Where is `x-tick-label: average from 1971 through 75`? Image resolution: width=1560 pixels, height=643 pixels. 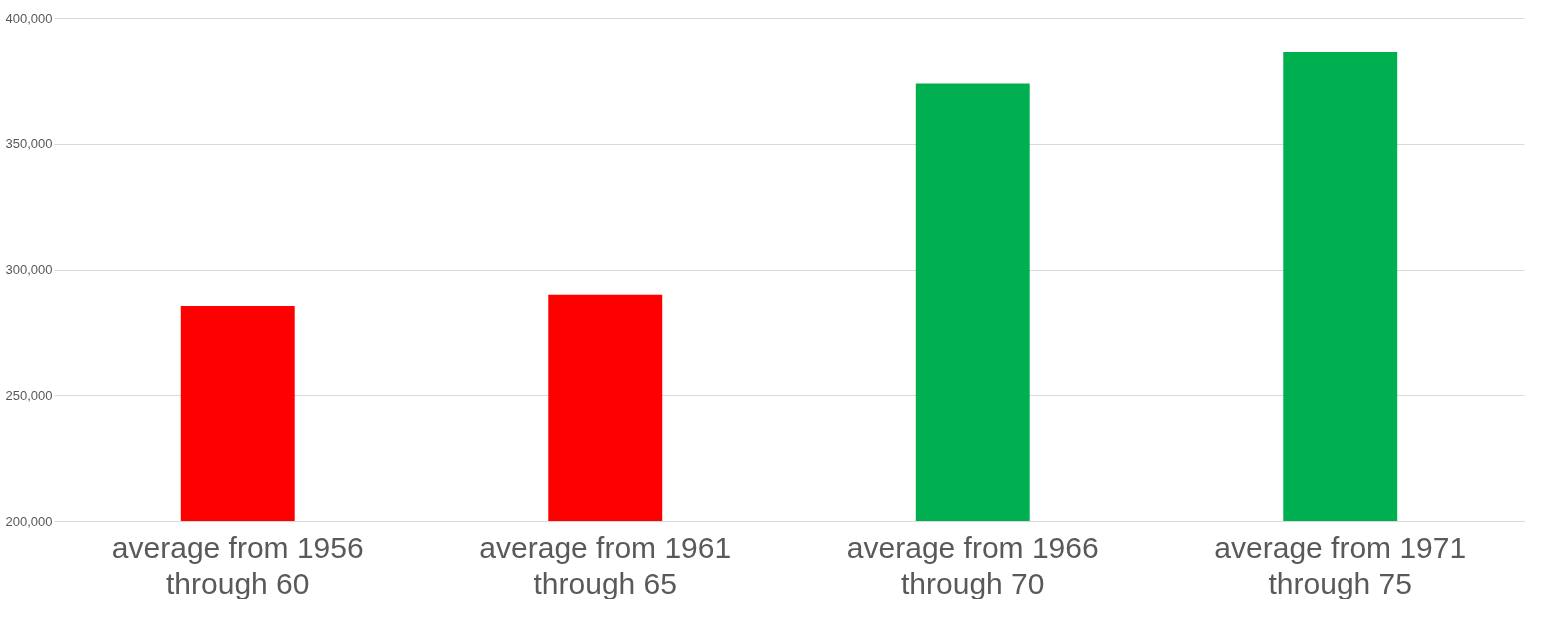 x-tick-label: average from 1971 through 75 is located at coordinates (1340, 565).